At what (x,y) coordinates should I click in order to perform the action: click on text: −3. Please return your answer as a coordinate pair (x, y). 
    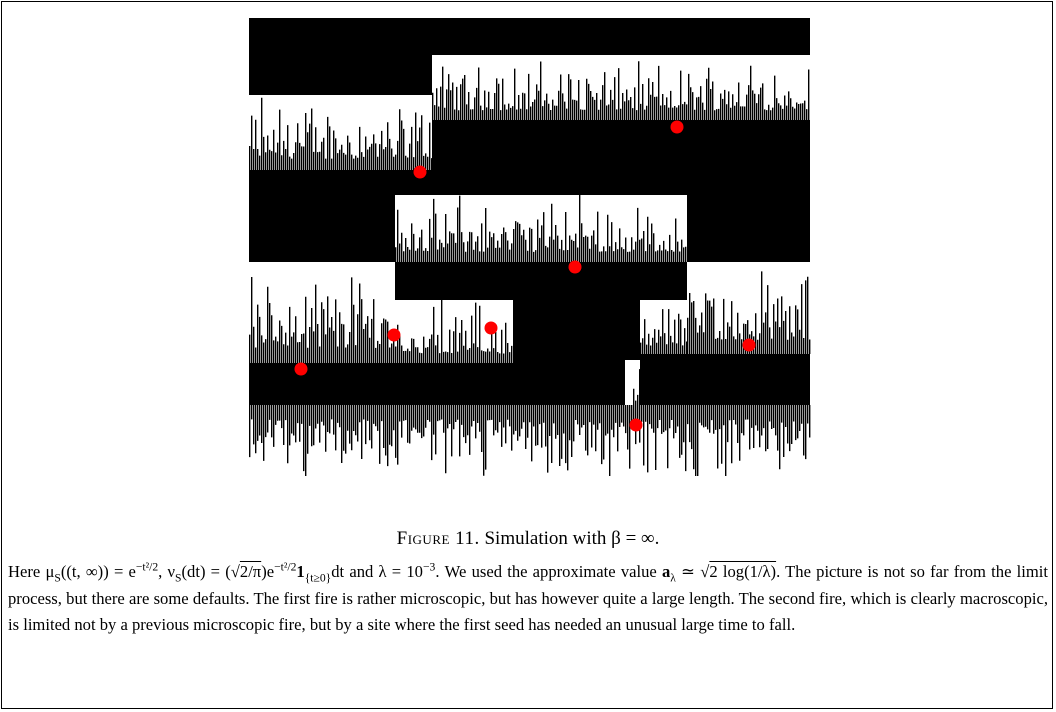
    Looking at the image, I should click on (429, 567).